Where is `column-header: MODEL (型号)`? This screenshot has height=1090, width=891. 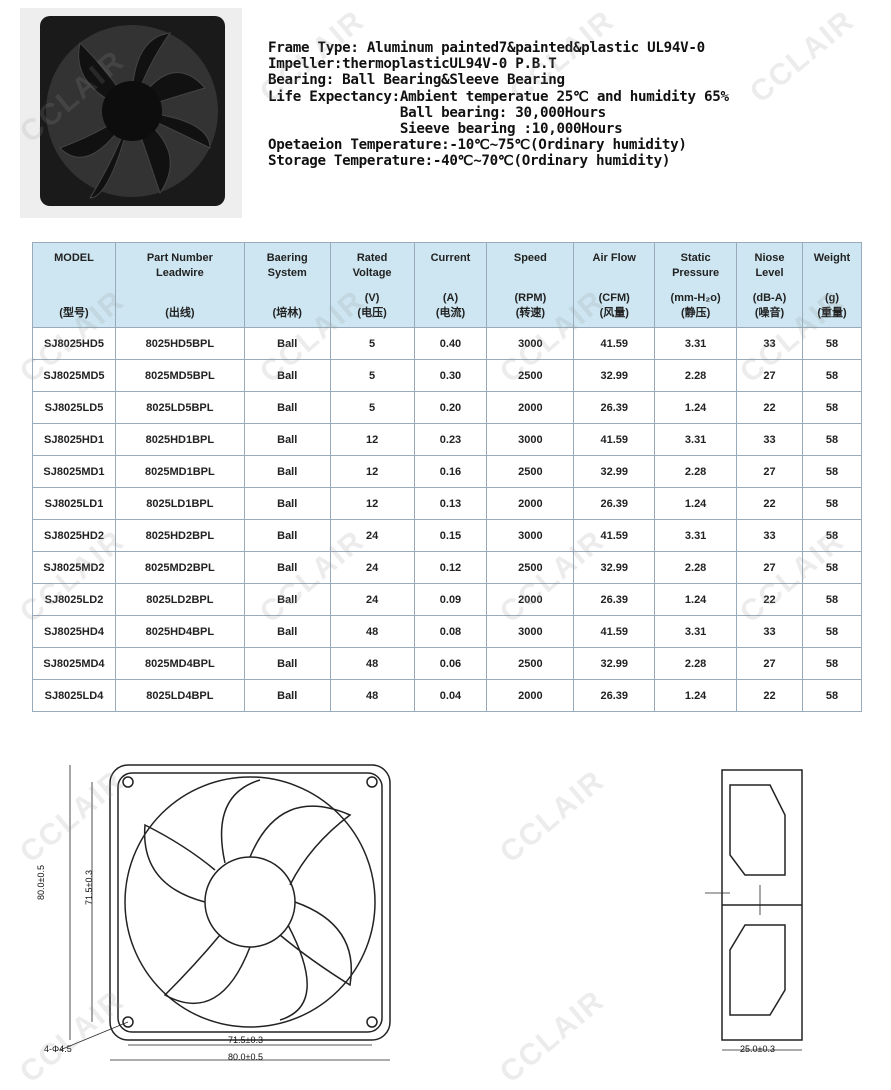
column-header: MODEL (型号) is located at coordinates (74, 285).